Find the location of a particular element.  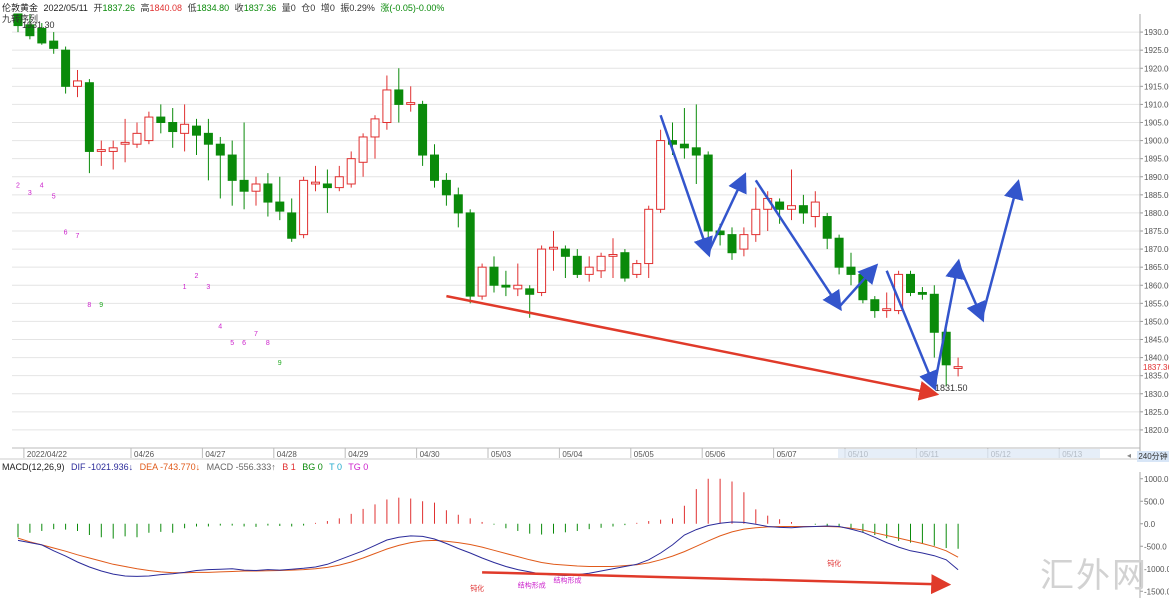

date-tick-label: 05/03 is located at coordinates (501, 454).